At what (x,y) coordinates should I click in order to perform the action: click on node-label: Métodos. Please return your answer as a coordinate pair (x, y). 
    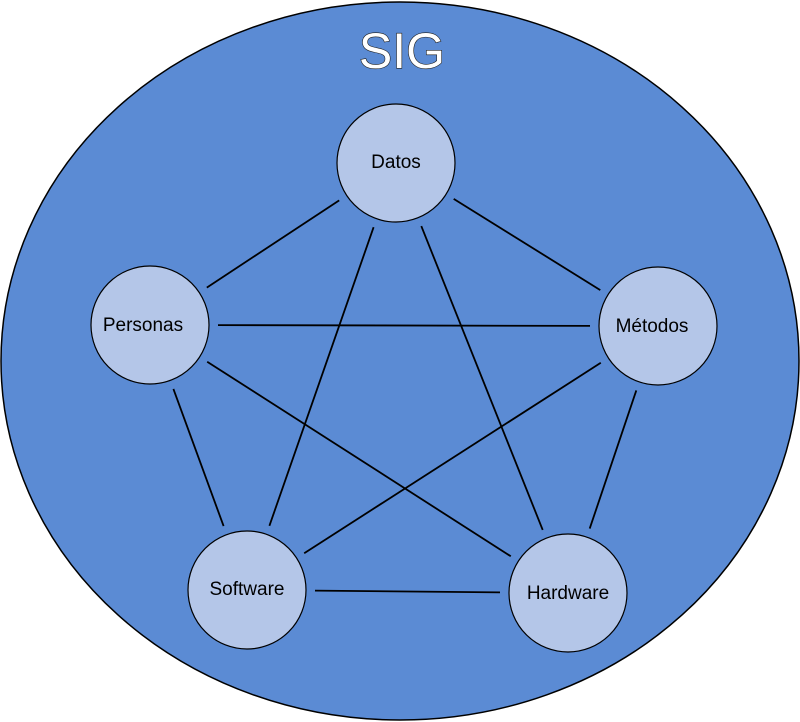
    Looking at the image, I should click on (652, 326).